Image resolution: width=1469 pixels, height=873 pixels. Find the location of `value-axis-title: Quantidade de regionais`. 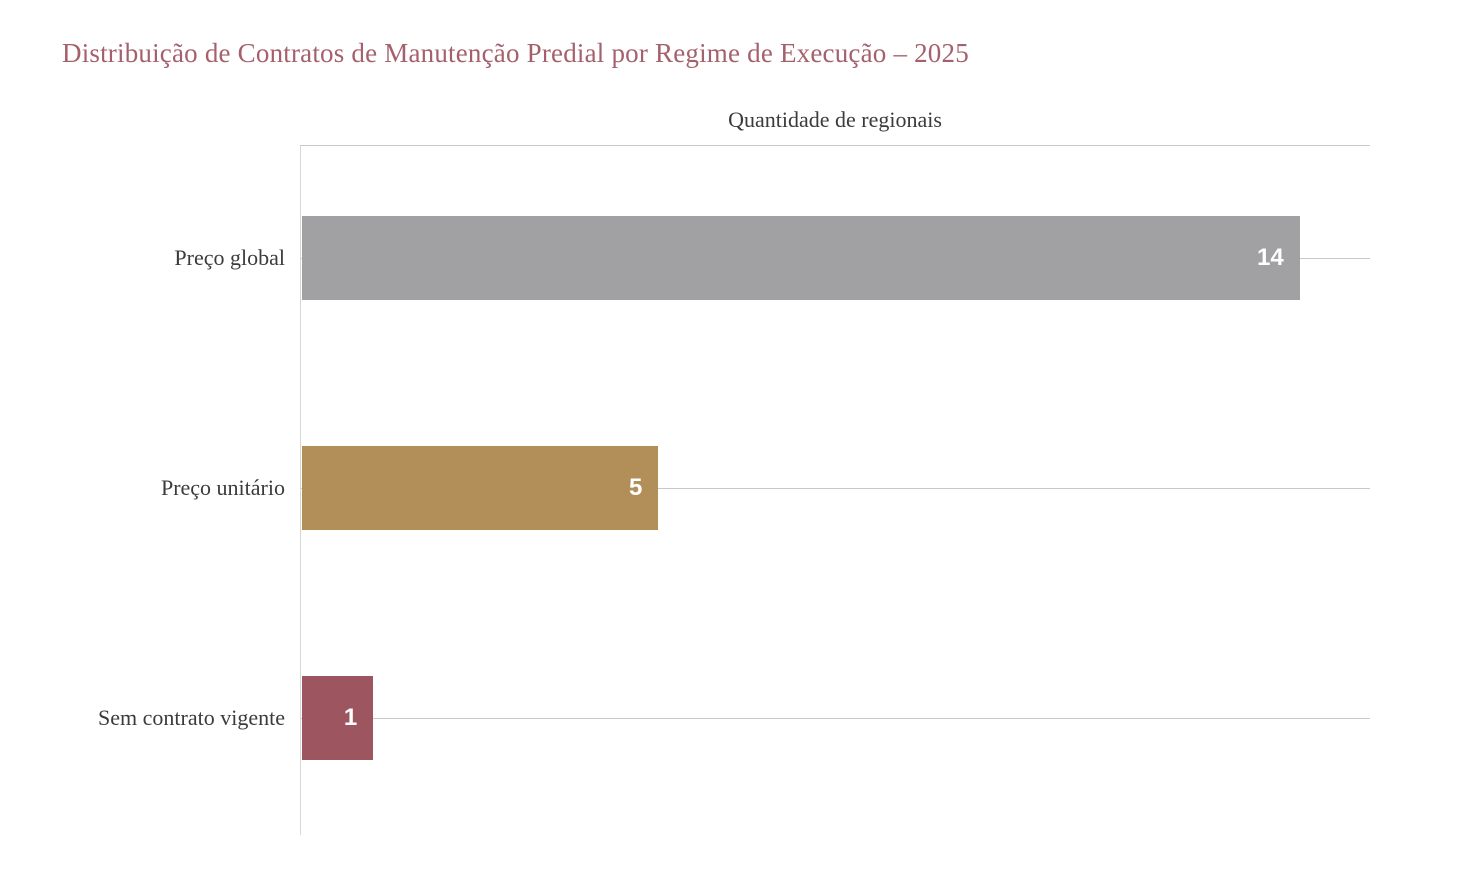

value-axis-title: Quantidade de regionais is located at coordinates (835, 119).